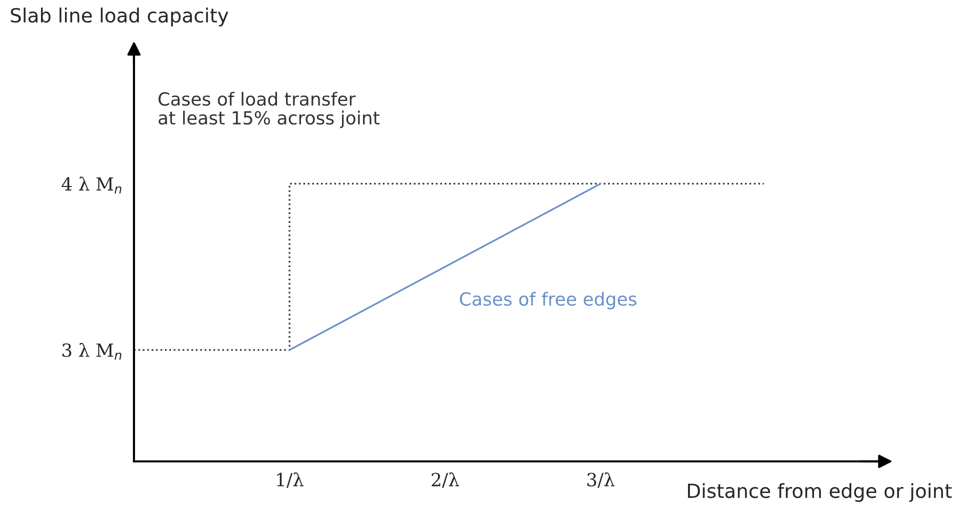  I want to click on x-tick-label: 3/λ, so click(601, 480).